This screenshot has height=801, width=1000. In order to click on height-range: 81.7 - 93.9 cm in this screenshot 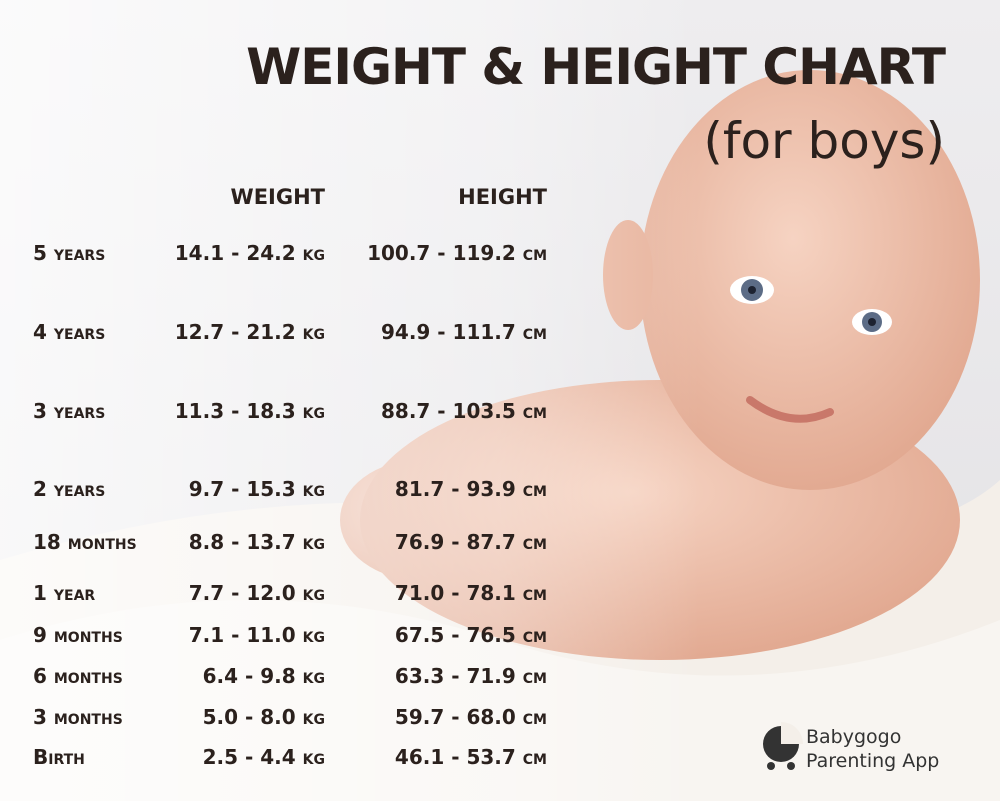, I will do `click(470, 489)`.